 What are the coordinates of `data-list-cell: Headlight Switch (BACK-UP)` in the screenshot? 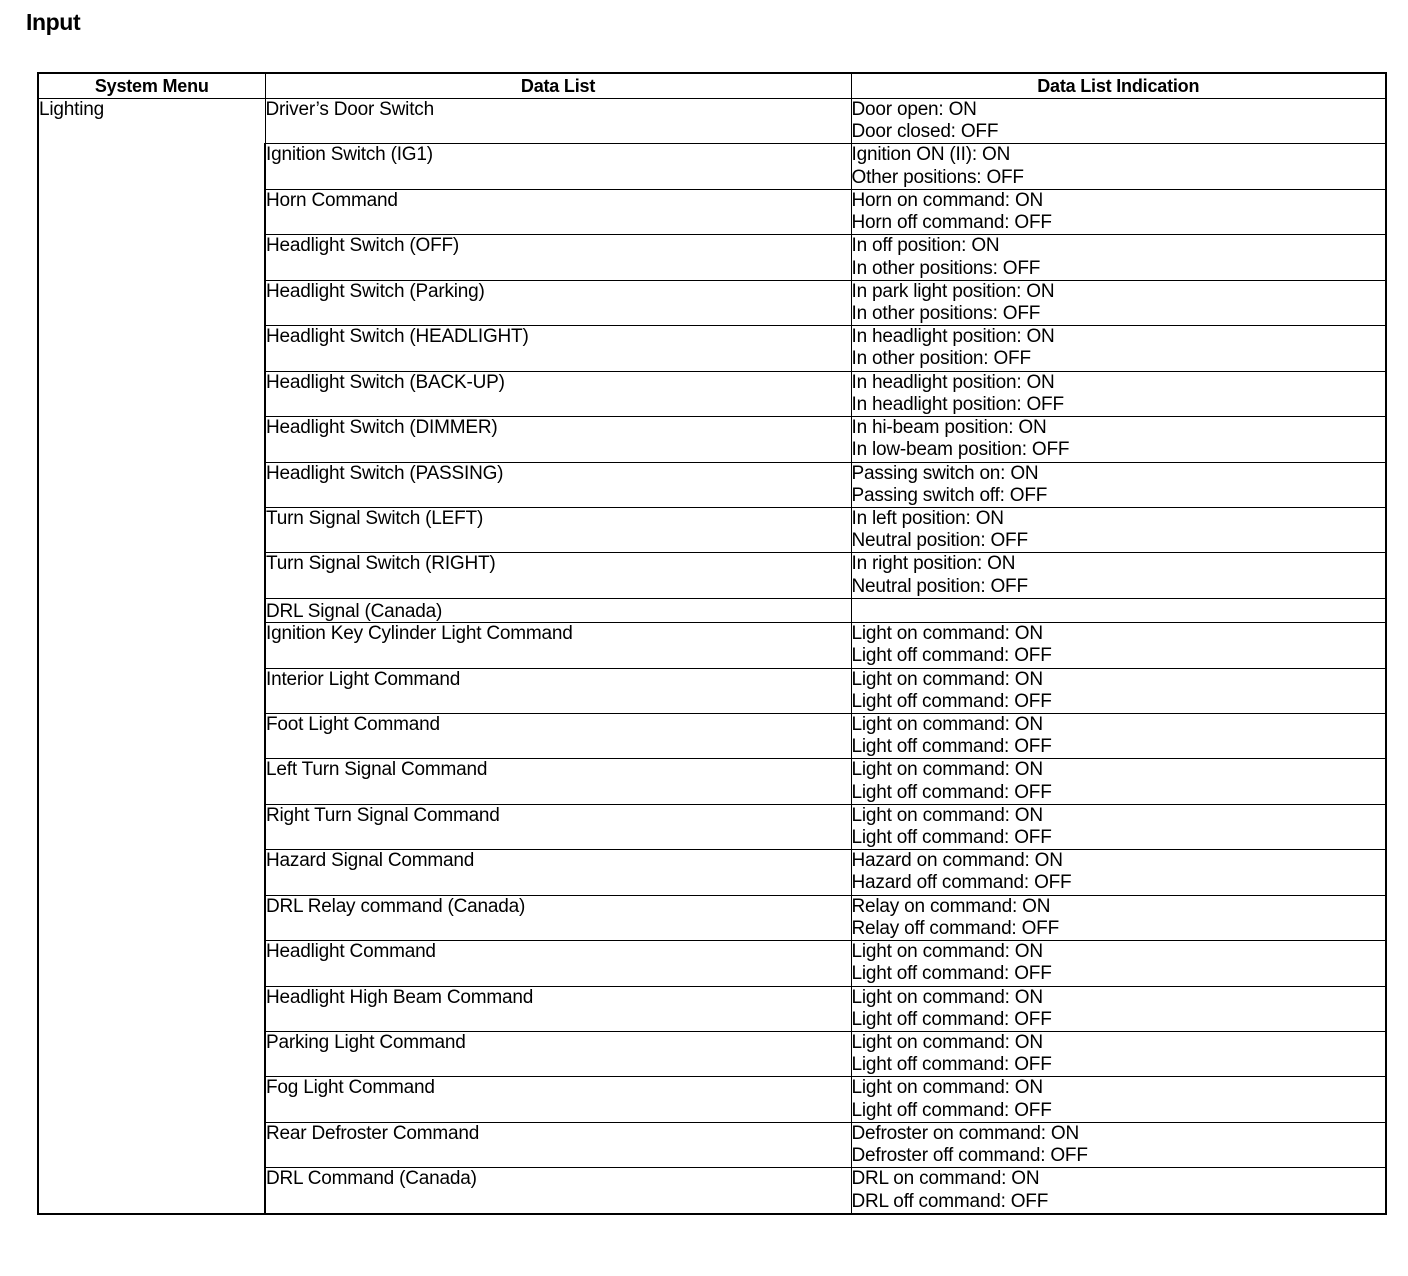 It's located at (558, 394).